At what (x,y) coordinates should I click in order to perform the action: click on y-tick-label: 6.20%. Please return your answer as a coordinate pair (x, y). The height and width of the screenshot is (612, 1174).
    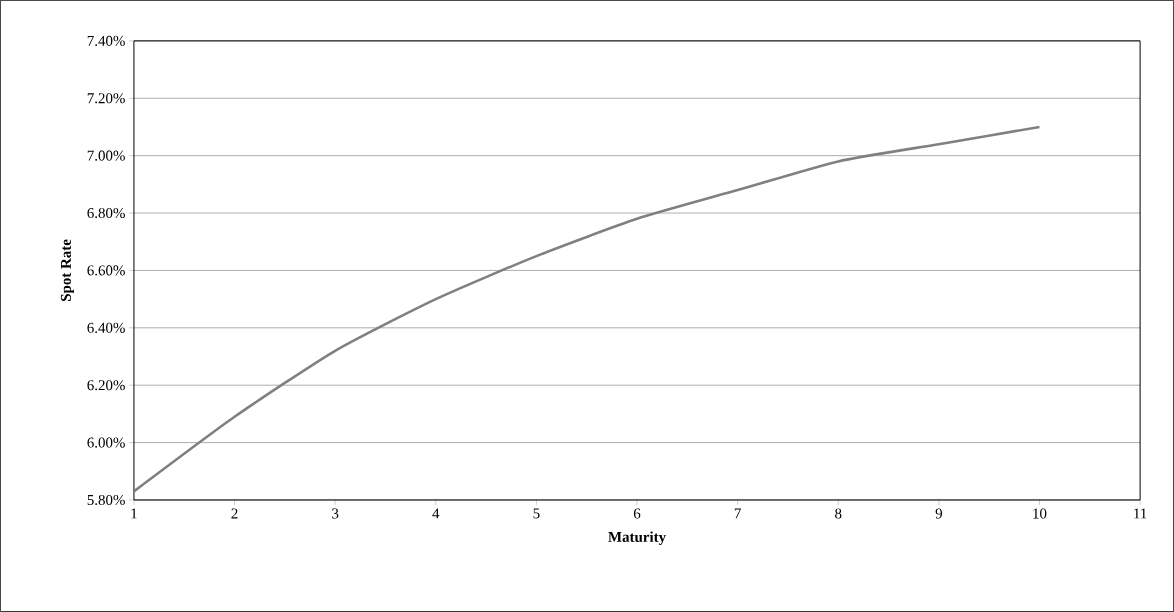
    Looking at the image, I should click on (106, 385).